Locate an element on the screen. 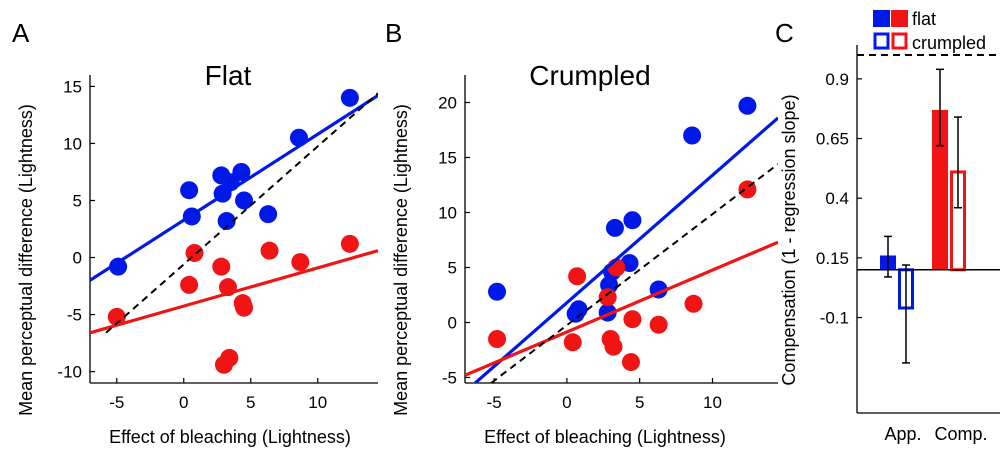 This screenshot has height=450, width=1001. panel-a-y-tick-label: 10 is located at coordinates (72, 143).